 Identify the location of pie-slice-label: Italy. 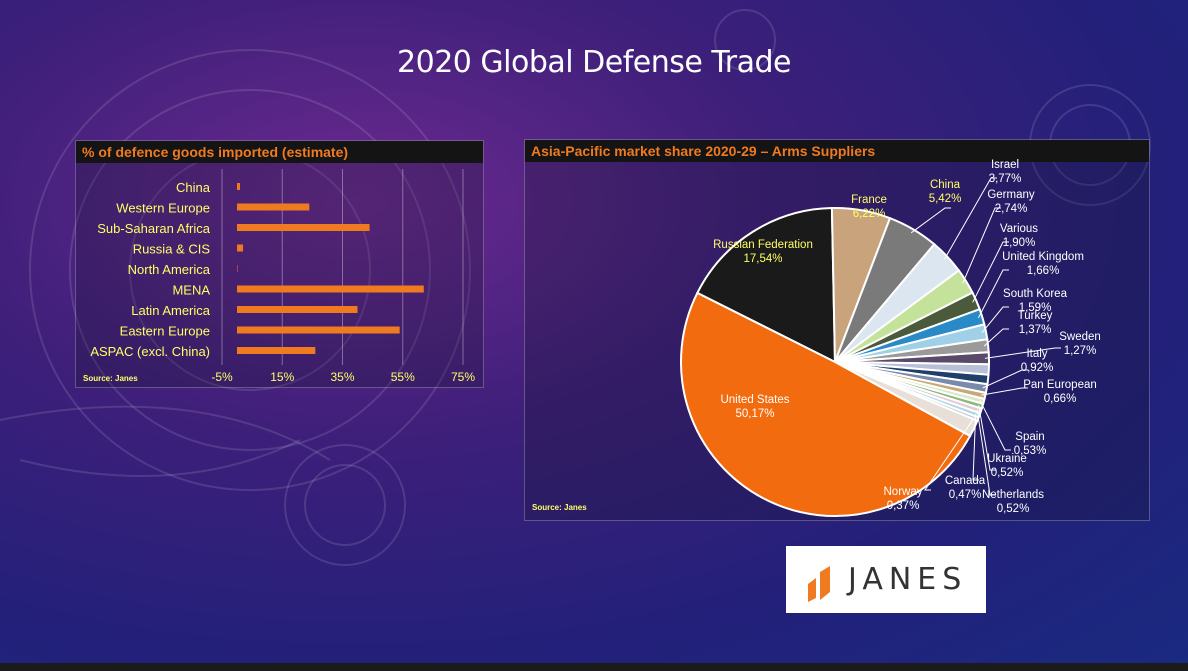
(1036, 354).